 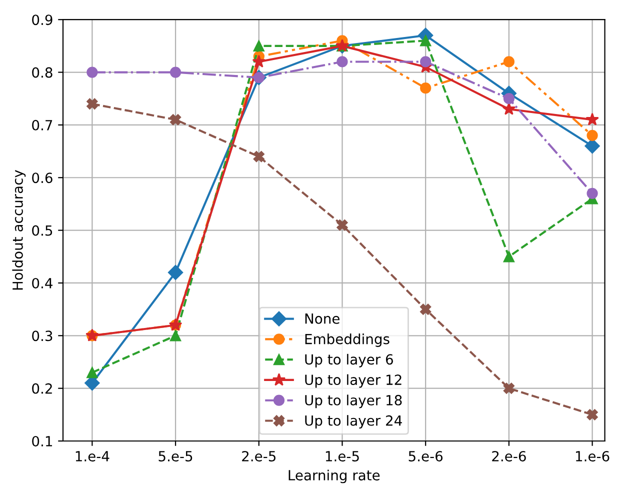 I want to click on y-tick-label: 0.4, so click(x=42, y=283).